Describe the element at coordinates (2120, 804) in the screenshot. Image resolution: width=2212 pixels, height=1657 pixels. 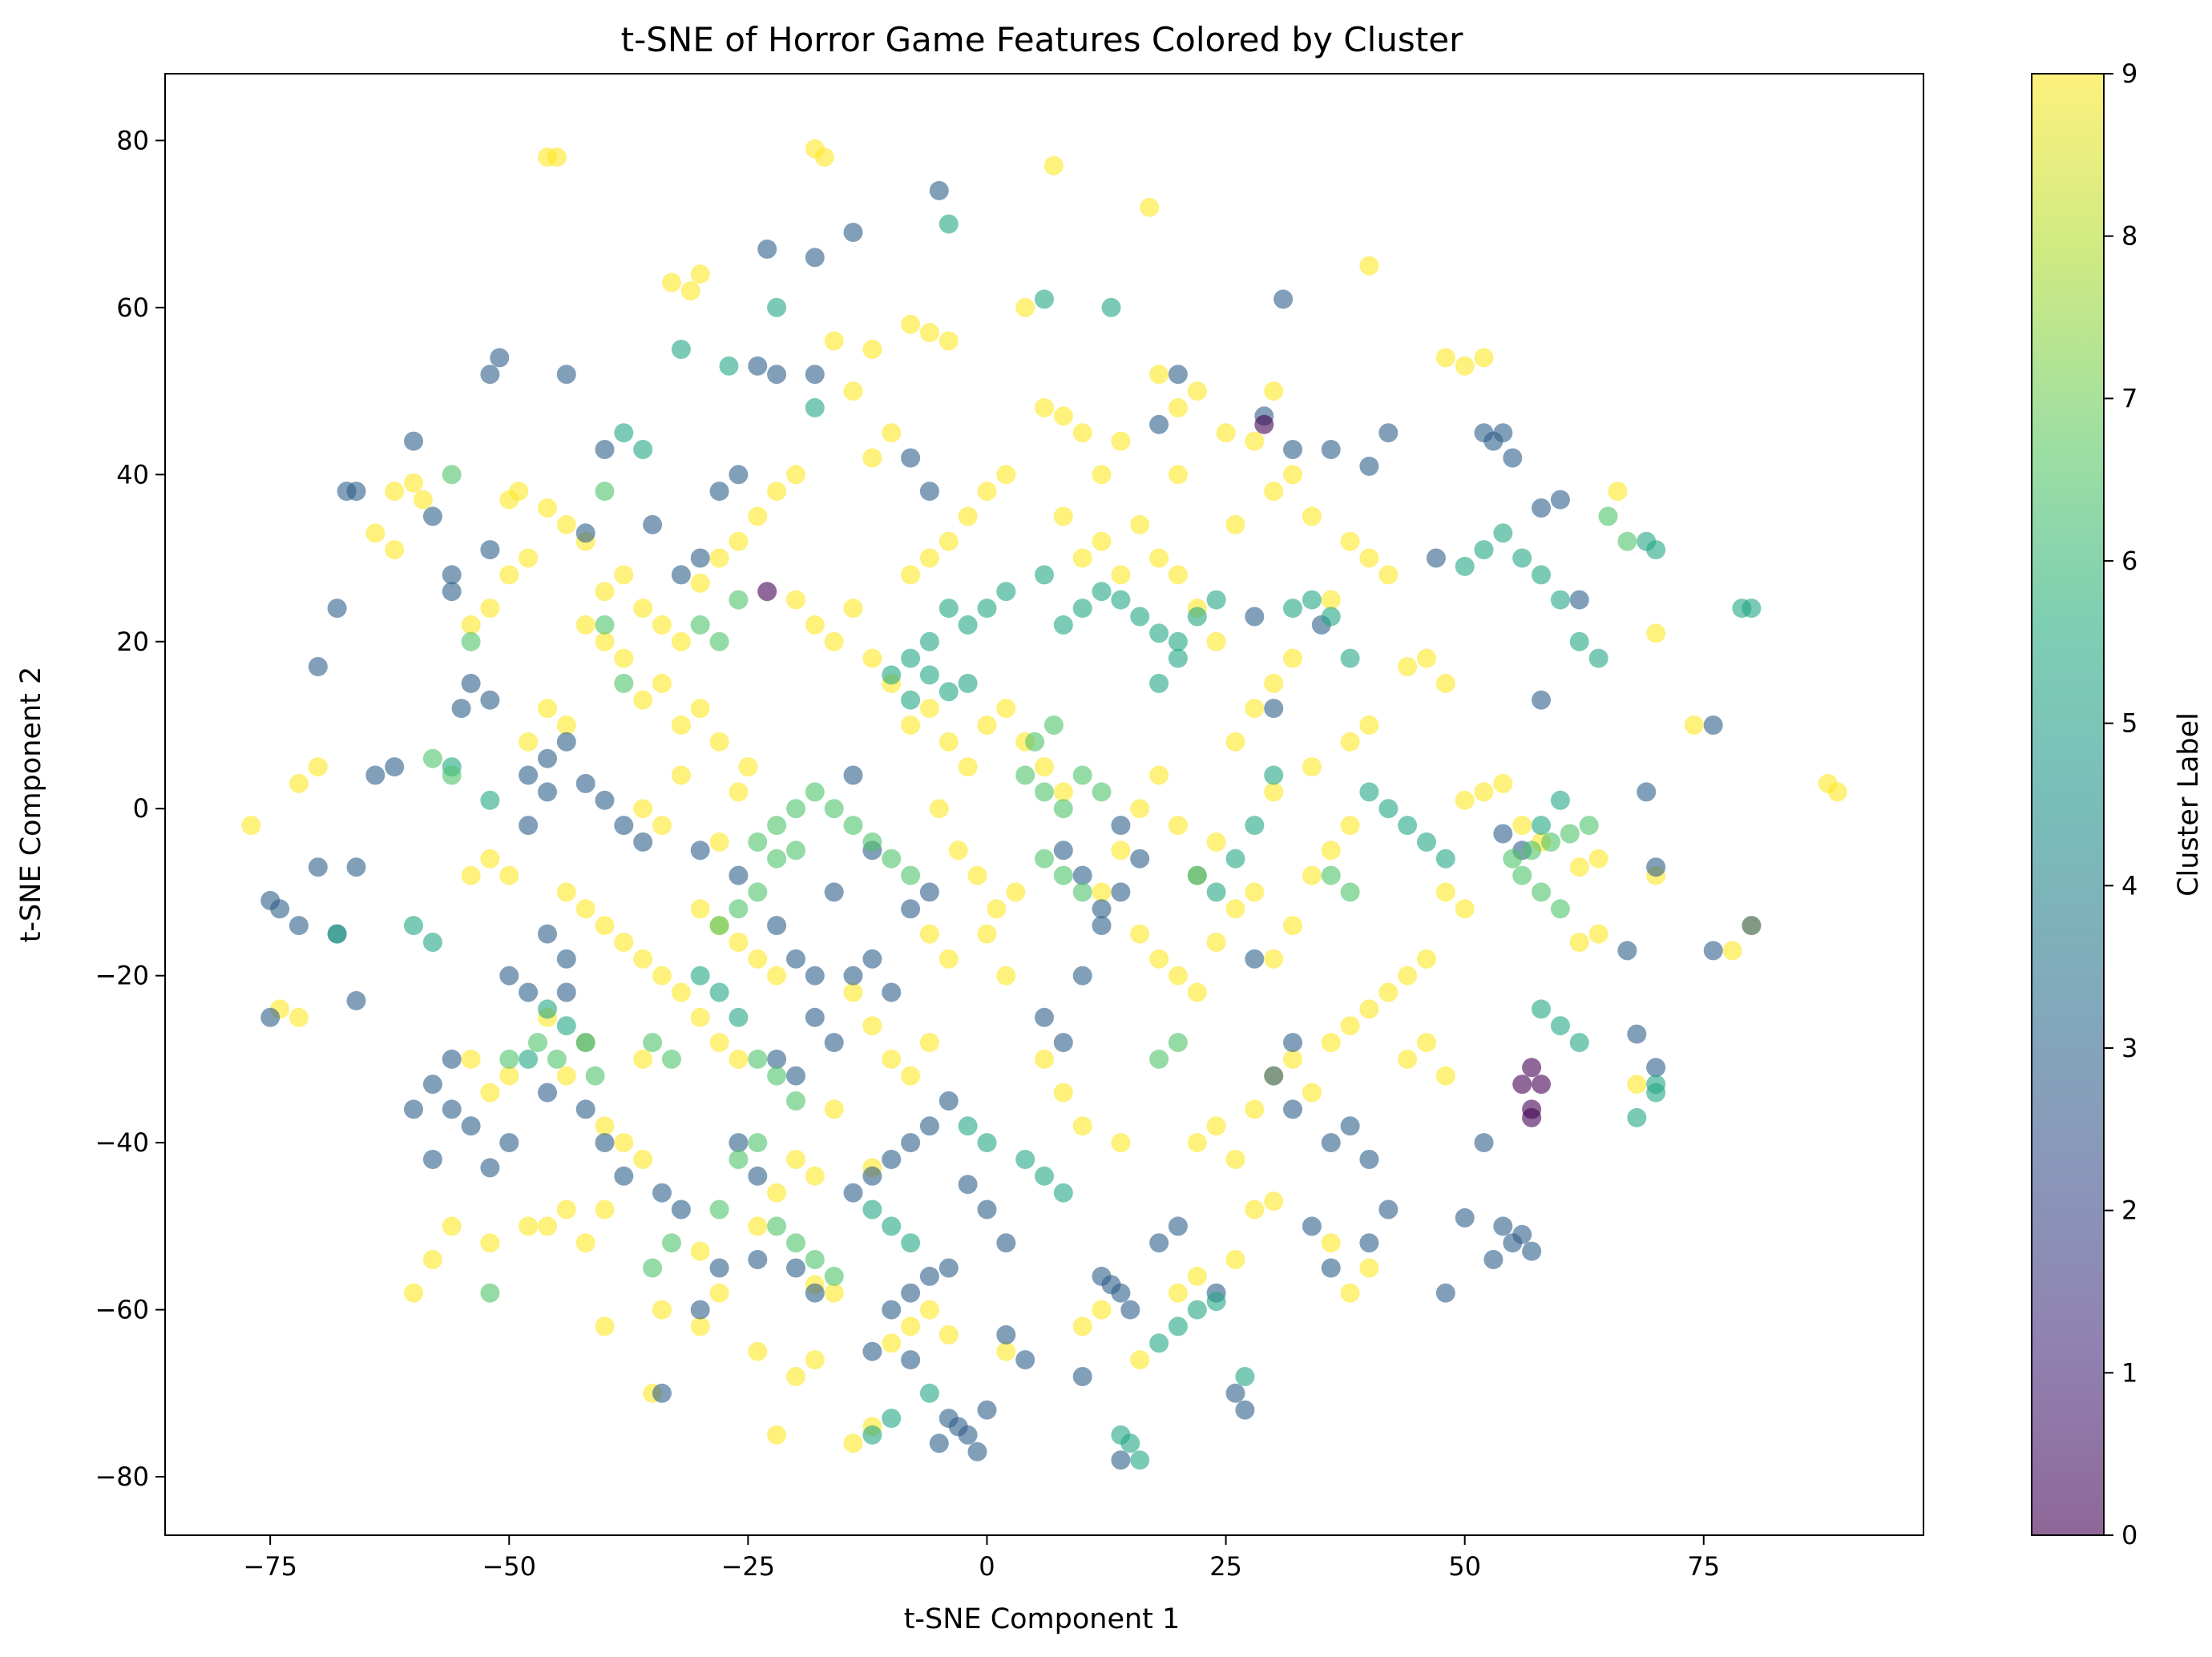
I see `colorbar-ticks: 0 1 2 3 4 5 6 7 8 9` at that location.